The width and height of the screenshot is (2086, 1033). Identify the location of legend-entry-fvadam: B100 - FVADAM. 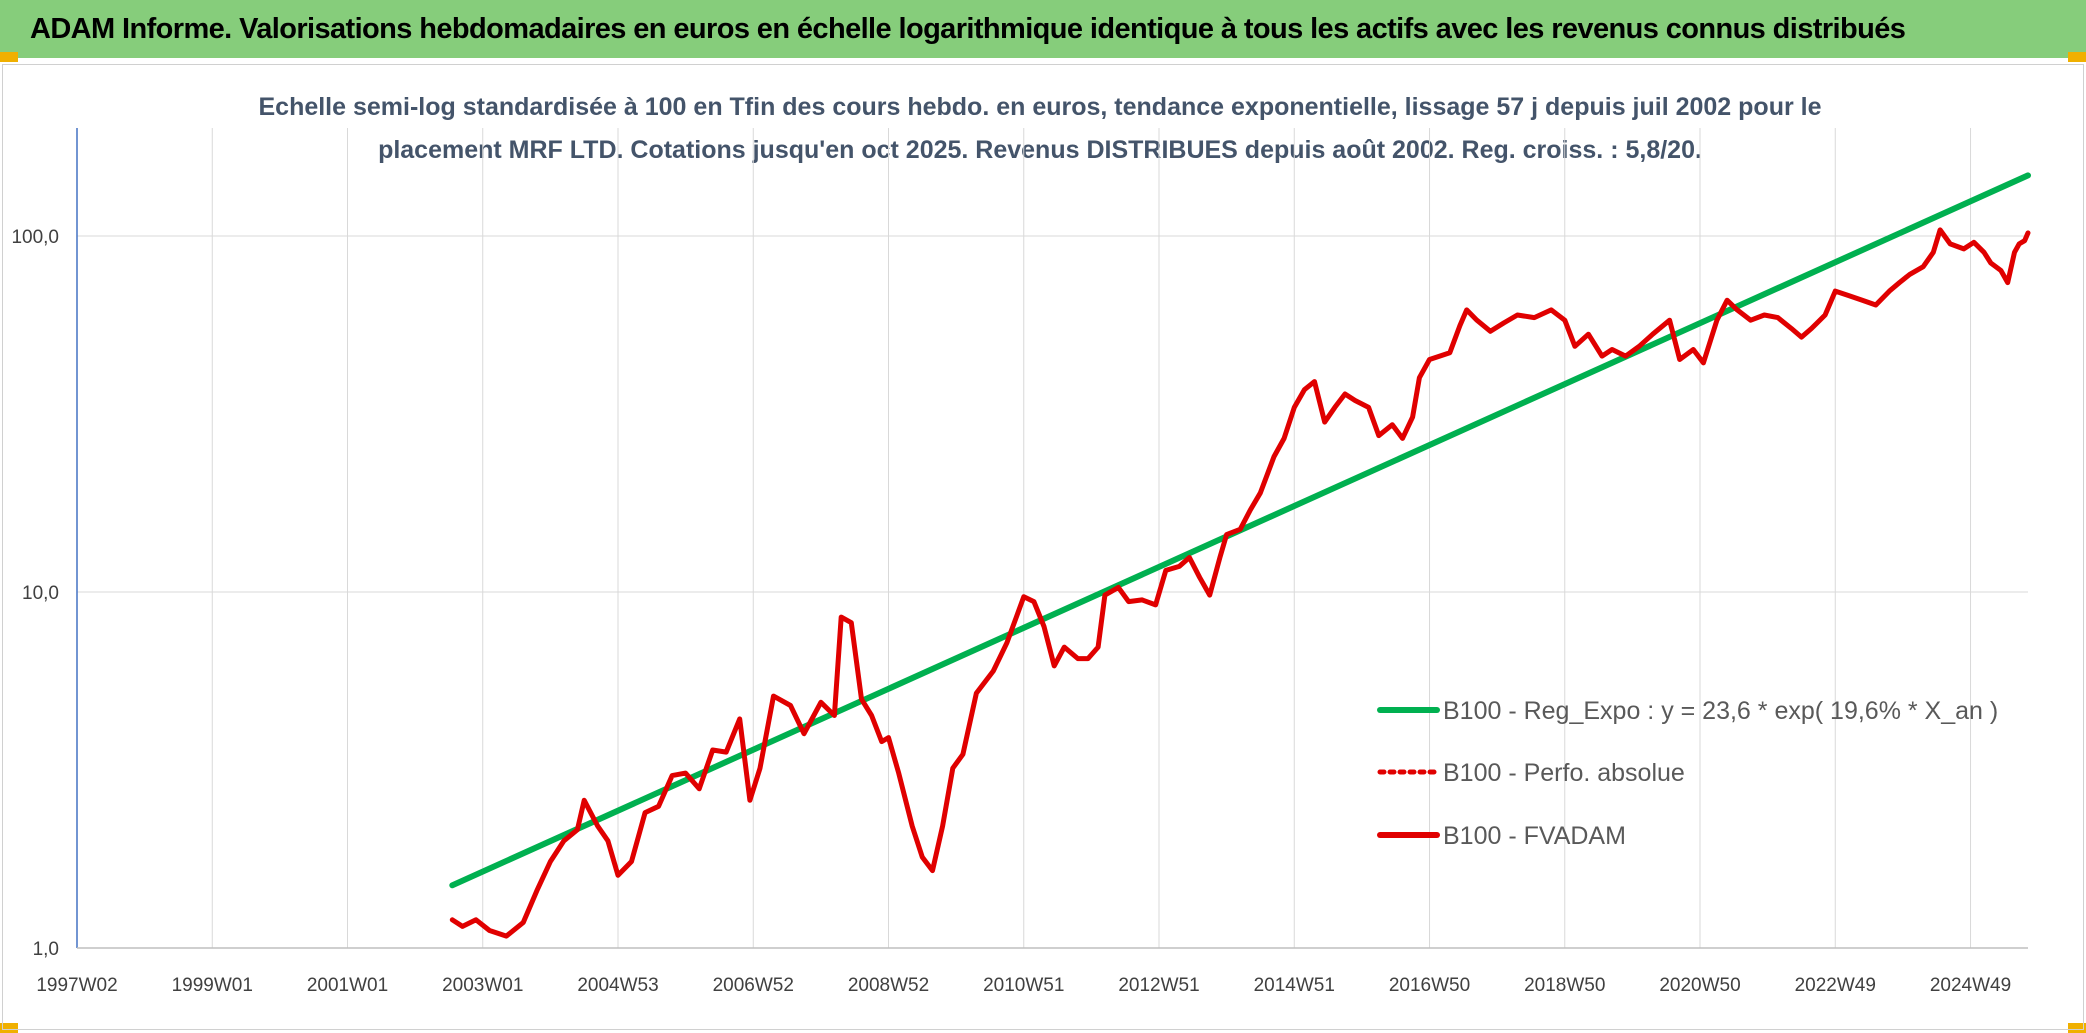
(1501, 836).